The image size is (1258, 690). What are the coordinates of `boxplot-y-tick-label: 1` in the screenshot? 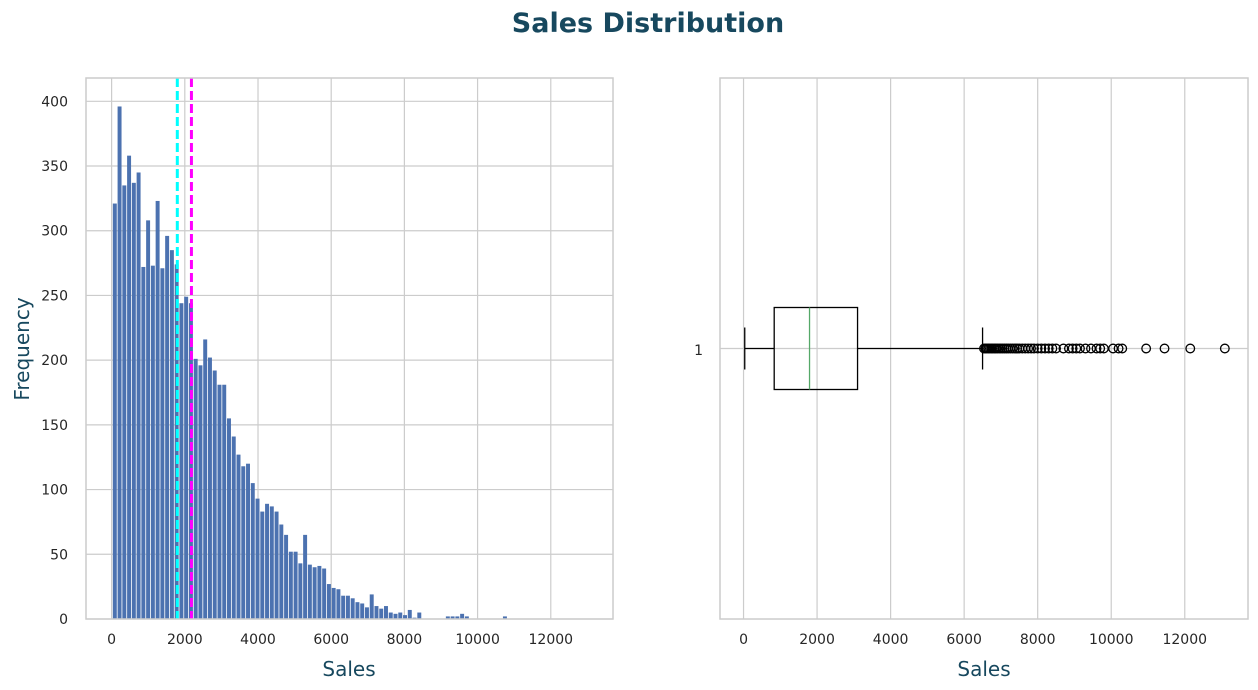 It's located at (698, 351).